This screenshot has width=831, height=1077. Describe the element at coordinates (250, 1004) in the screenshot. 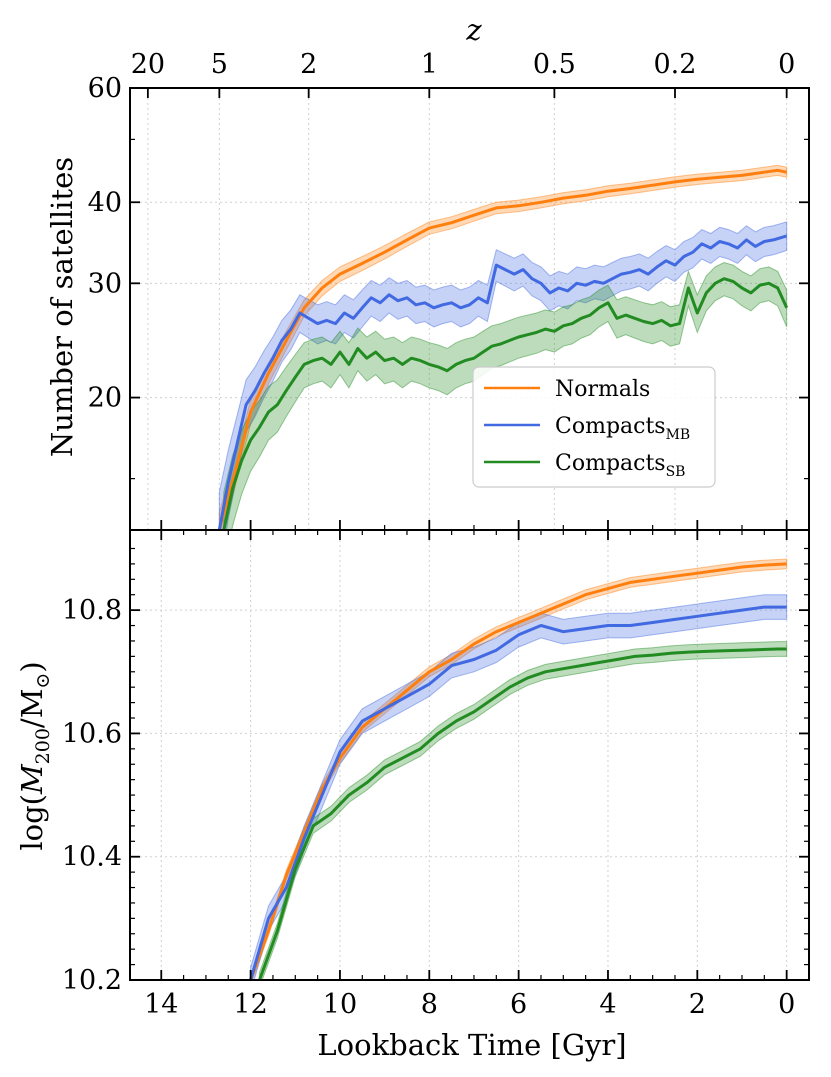

I see `bot-xtick-label-1: 12` at that location.